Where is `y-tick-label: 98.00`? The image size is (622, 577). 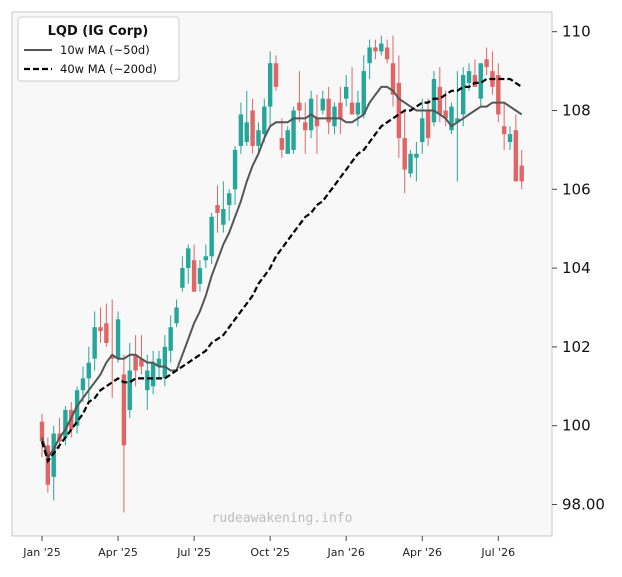 y-tick-label: 98.00 is located at coordinates (583, 504).